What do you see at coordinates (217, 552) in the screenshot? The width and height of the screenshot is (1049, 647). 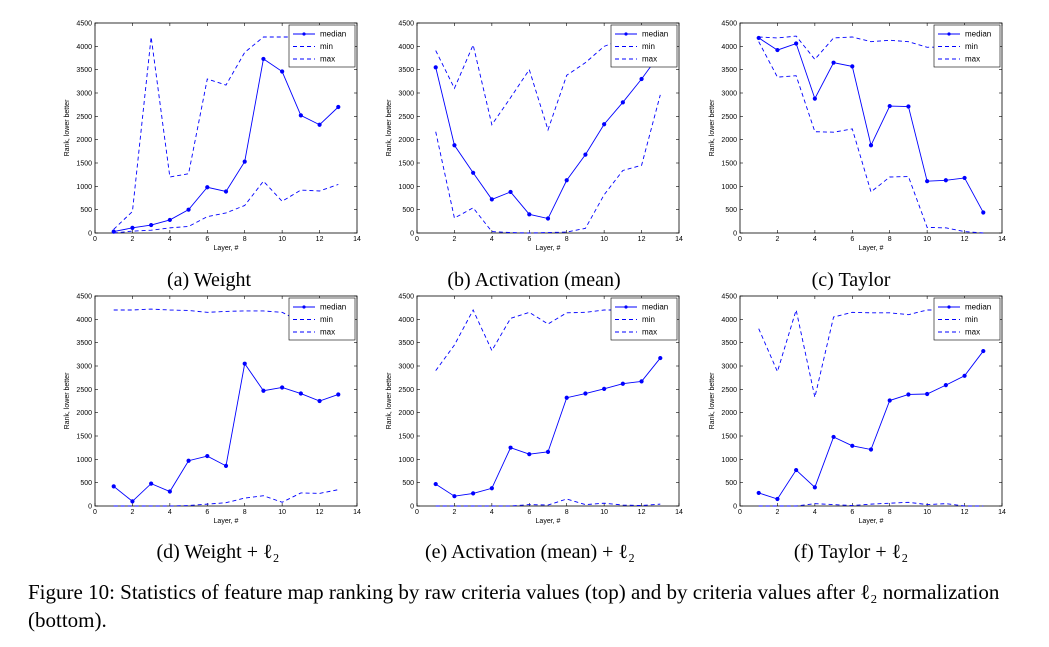 I see `panel-caption: (d) Weight + ℓ₂` at bounding box center [217, 552].